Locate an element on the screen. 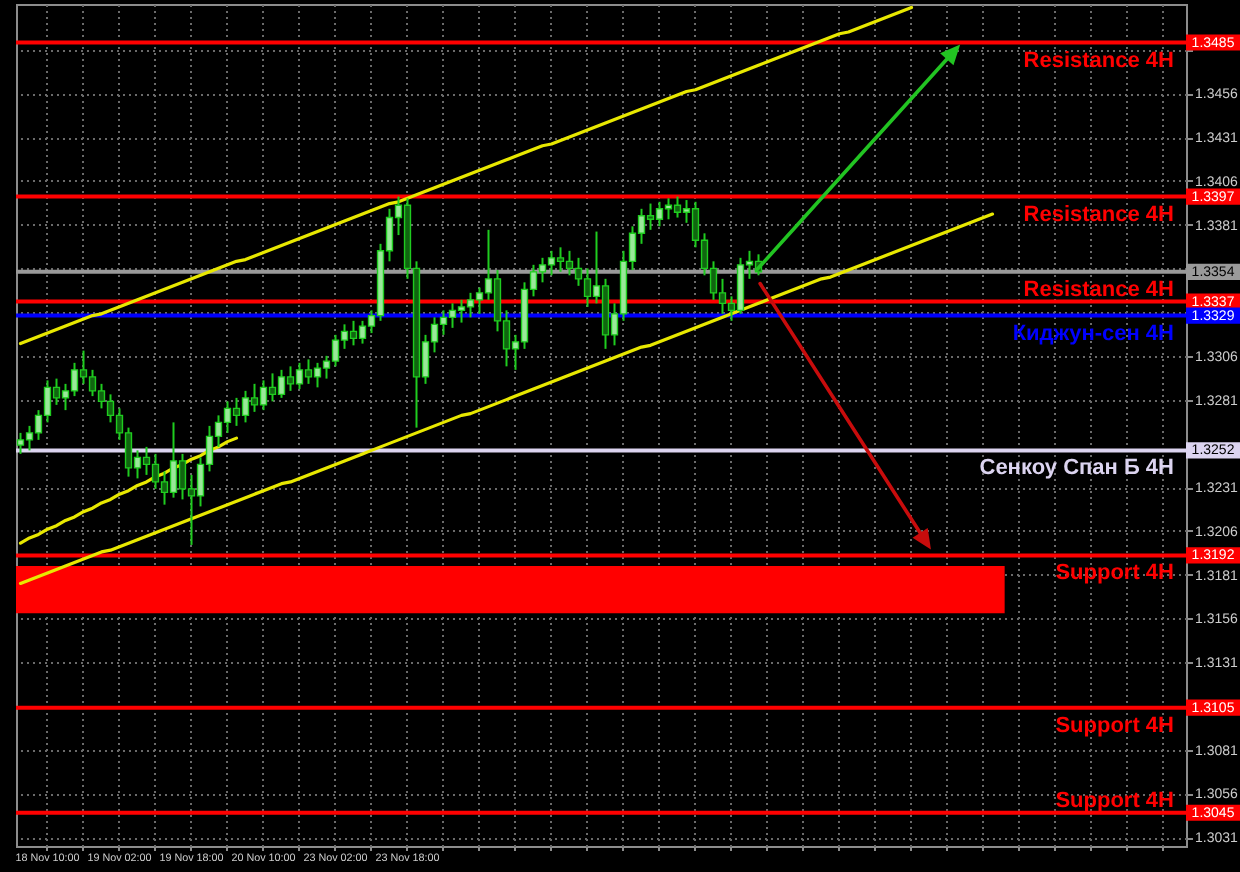 This screenshot has height=872, width=1240. ref-line-label: Сенкоу Спан Б 4H is located at coordinates (1077, 468).